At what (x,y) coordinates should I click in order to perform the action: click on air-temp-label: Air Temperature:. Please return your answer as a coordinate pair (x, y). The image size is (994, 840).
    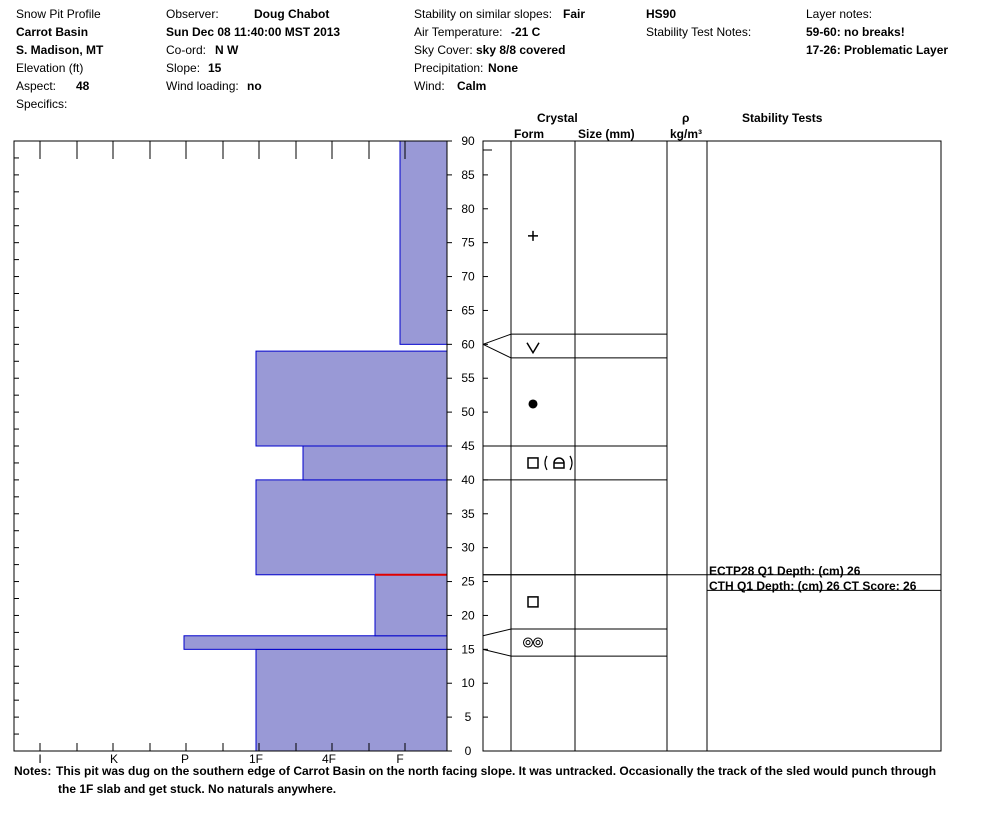
    Looking at the image, I should click on (458, 32).